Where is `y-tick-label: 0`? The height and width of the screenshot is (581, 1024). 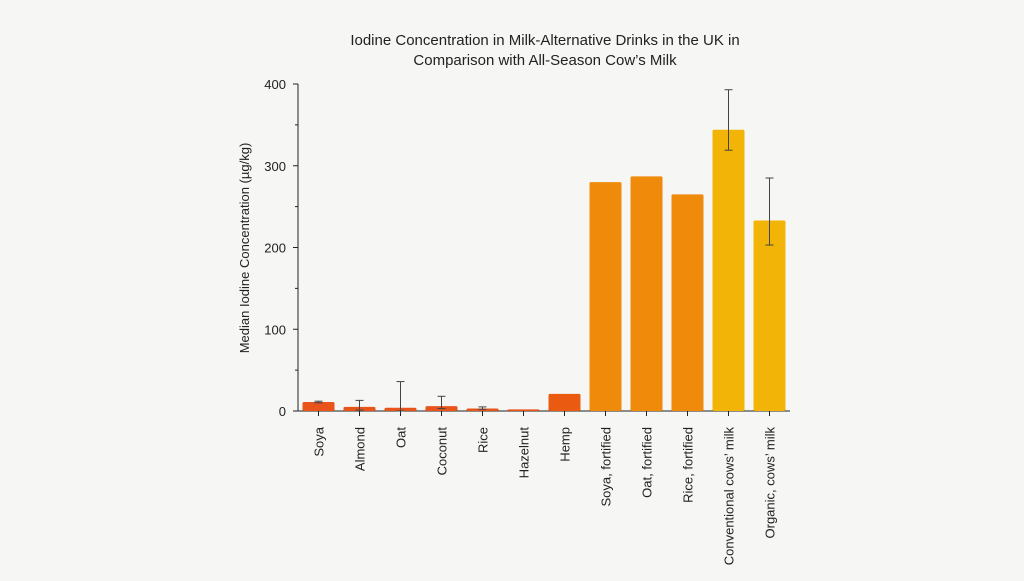
y-tick-label: 0 is located at coordinates (282, 411).